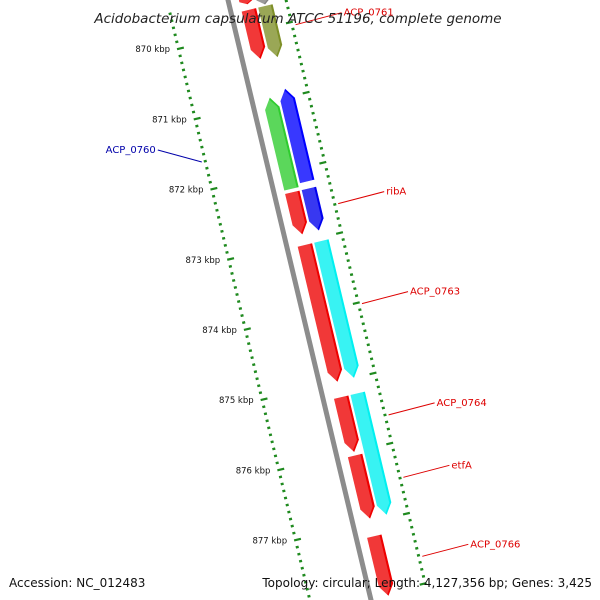 The height and width of the screenshot is (600, 600). I want to click on gene-label-acp-0763: ACP_0763, so click(435, 292).